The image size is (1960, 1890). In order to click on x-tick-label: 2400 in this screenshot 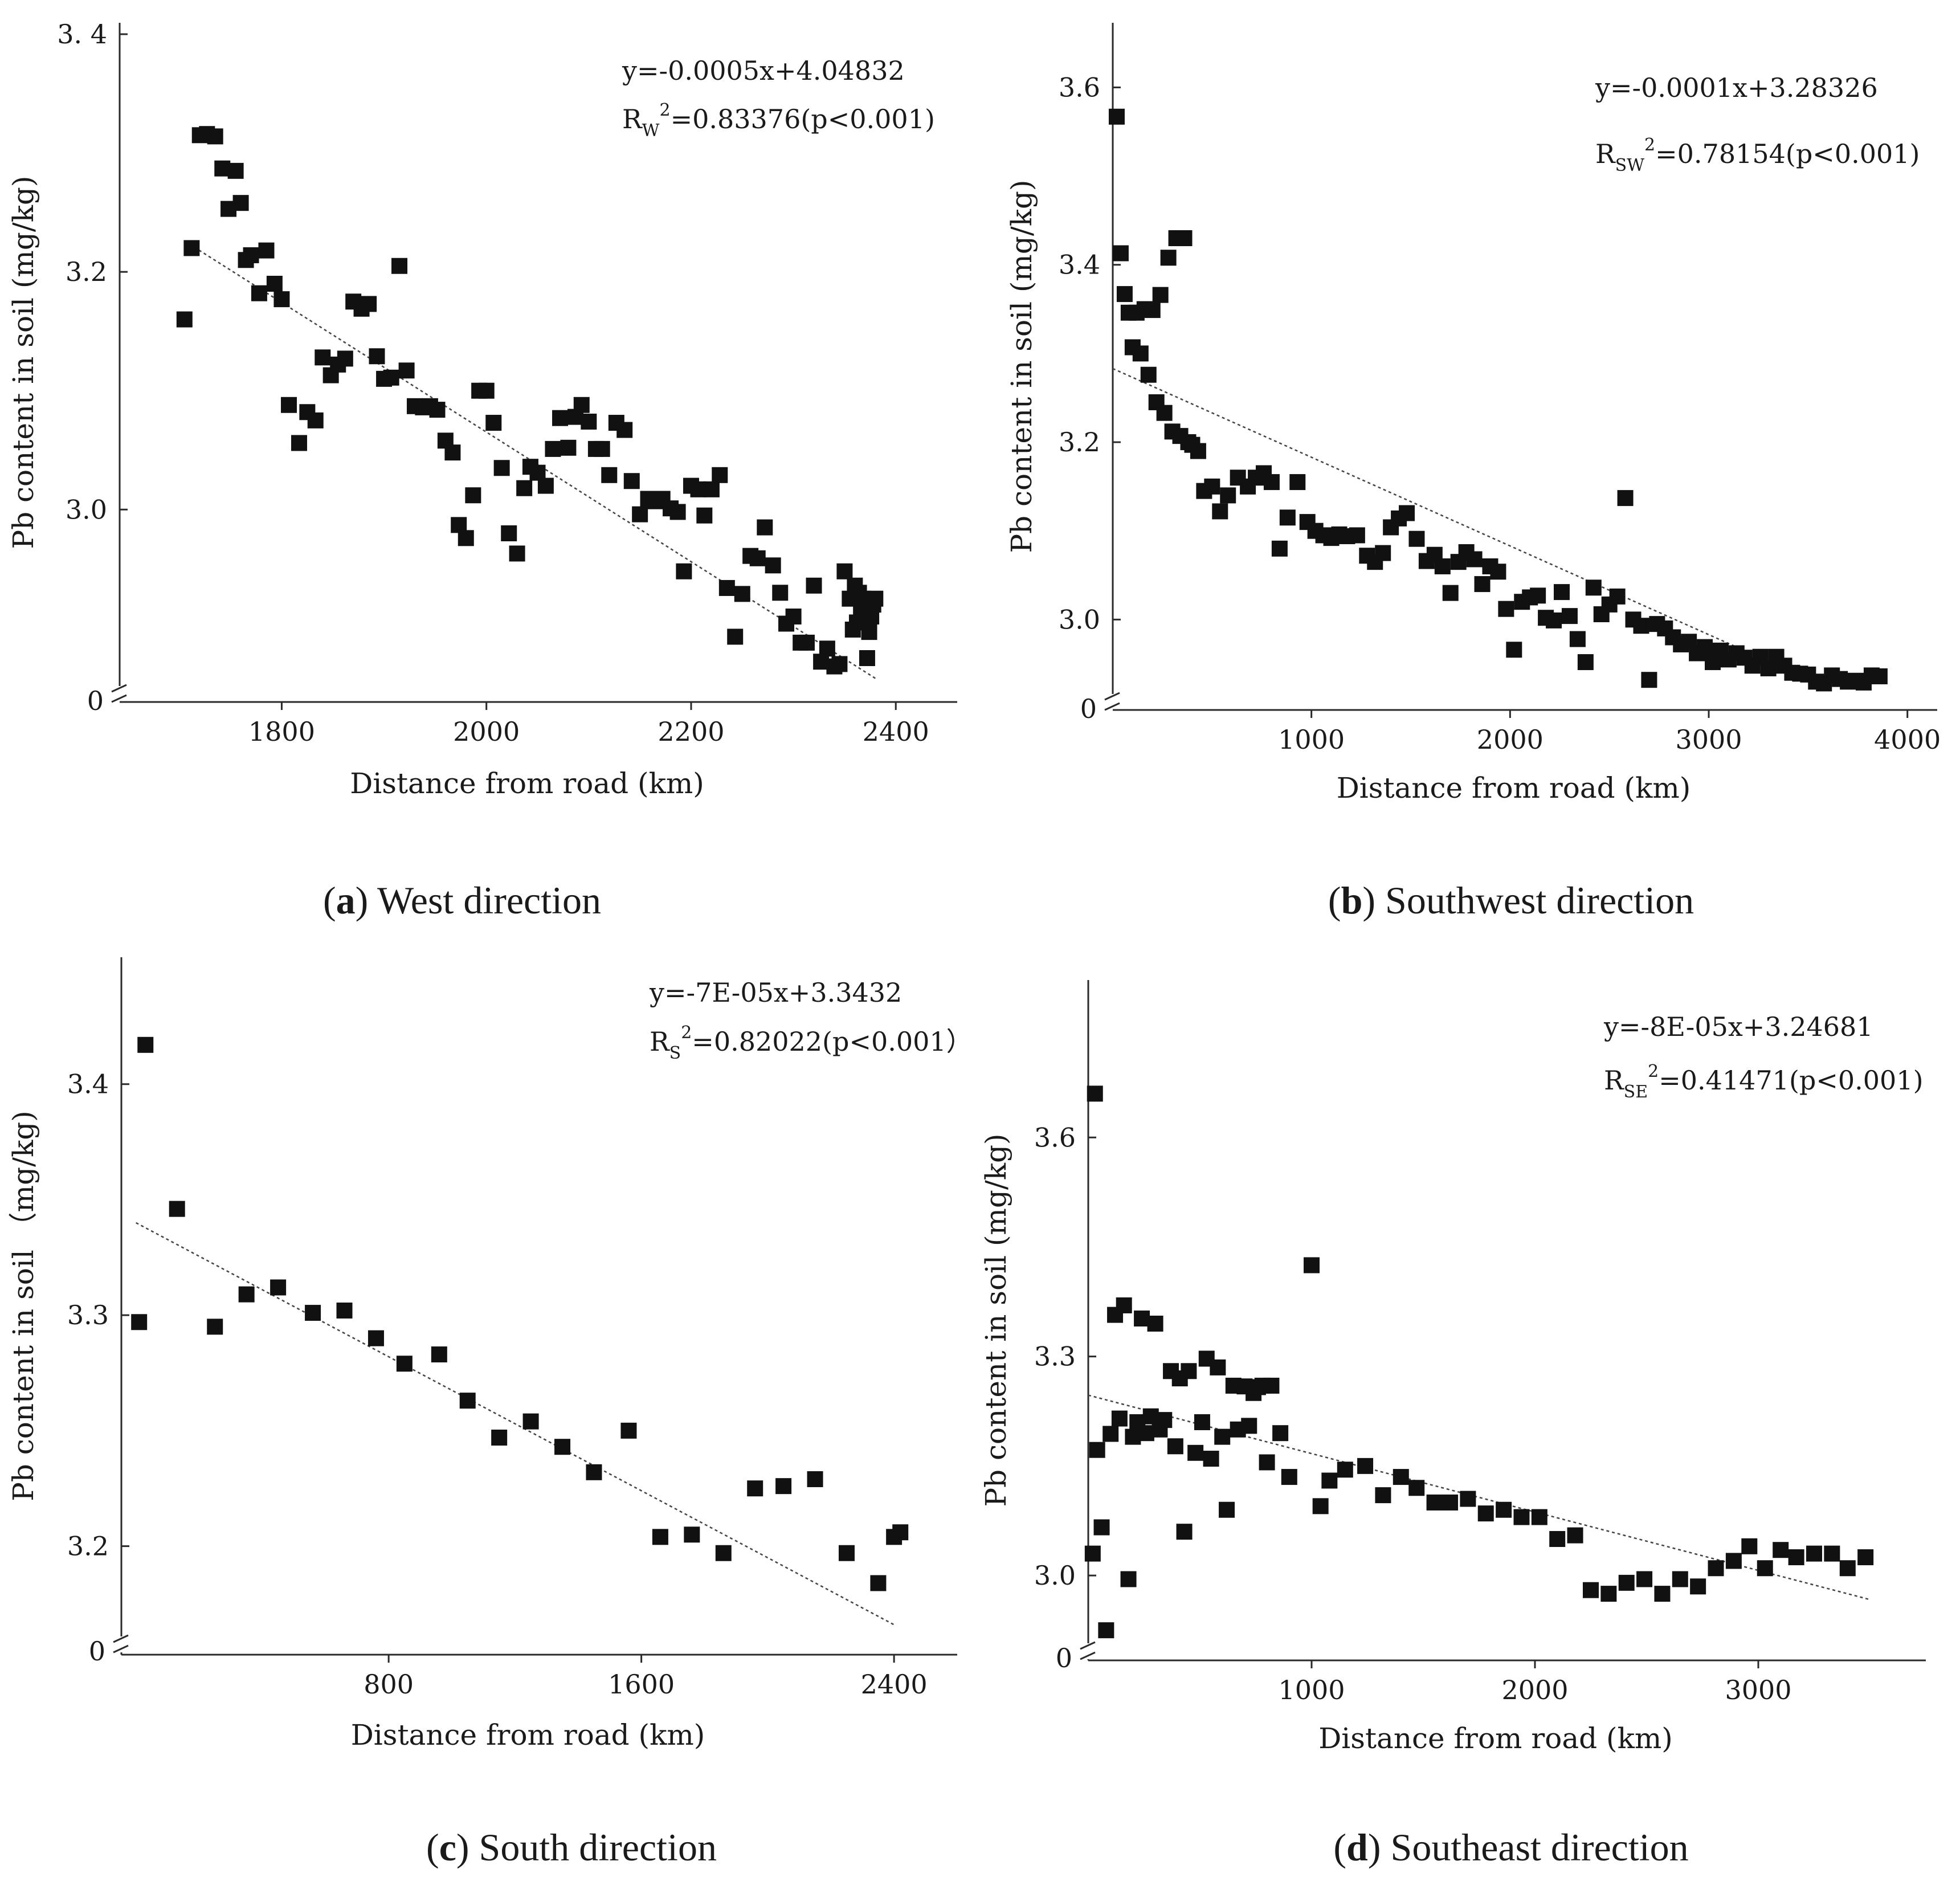, I will do `click(894, 1685)`.